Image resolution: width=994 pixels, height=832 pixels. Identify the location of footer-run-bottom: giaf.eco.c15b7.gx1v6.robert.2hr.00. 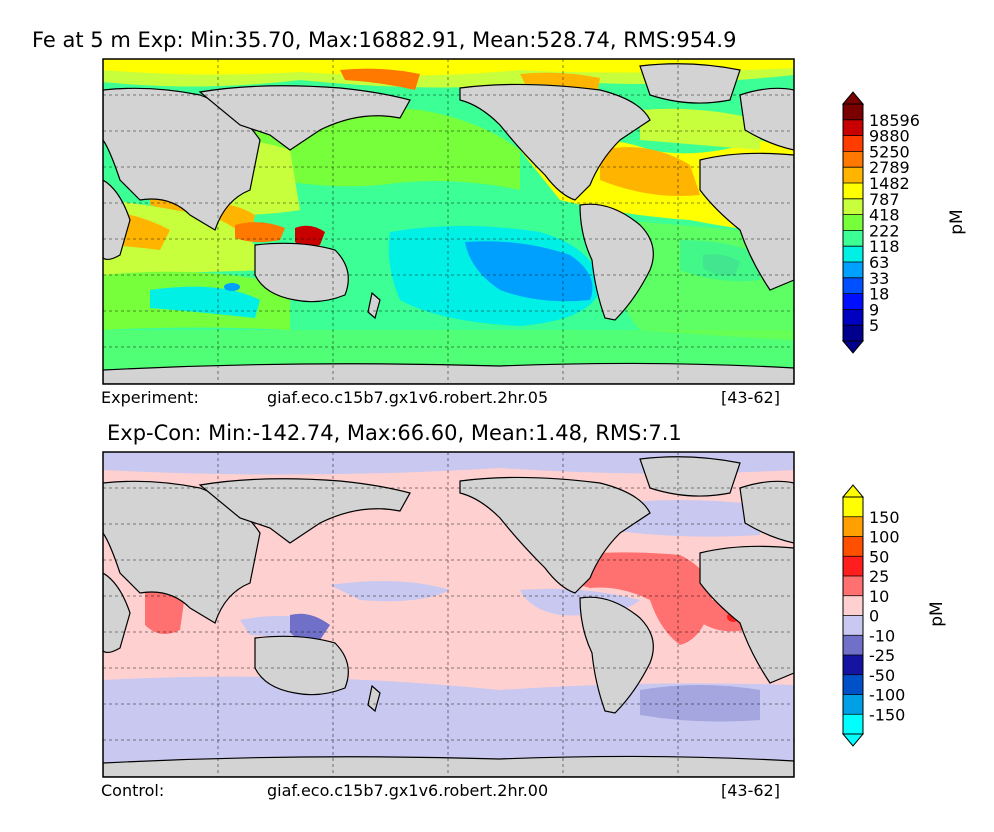
(408, 790).